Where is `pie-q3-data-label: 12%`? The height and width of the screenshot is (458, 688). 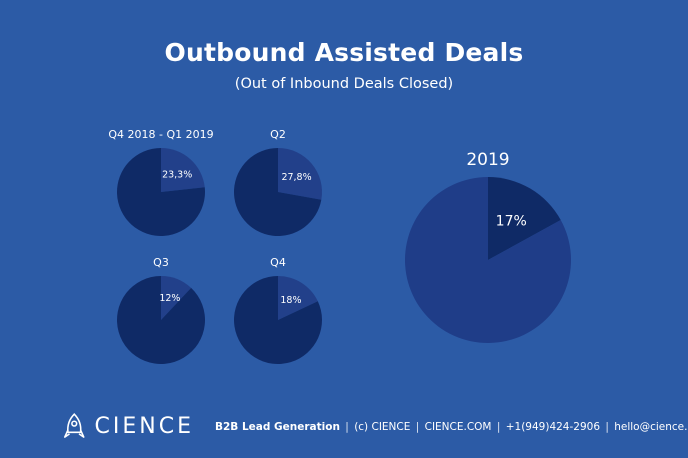
pie-q3-data-label: 12% is located at coordinates (169, 298).